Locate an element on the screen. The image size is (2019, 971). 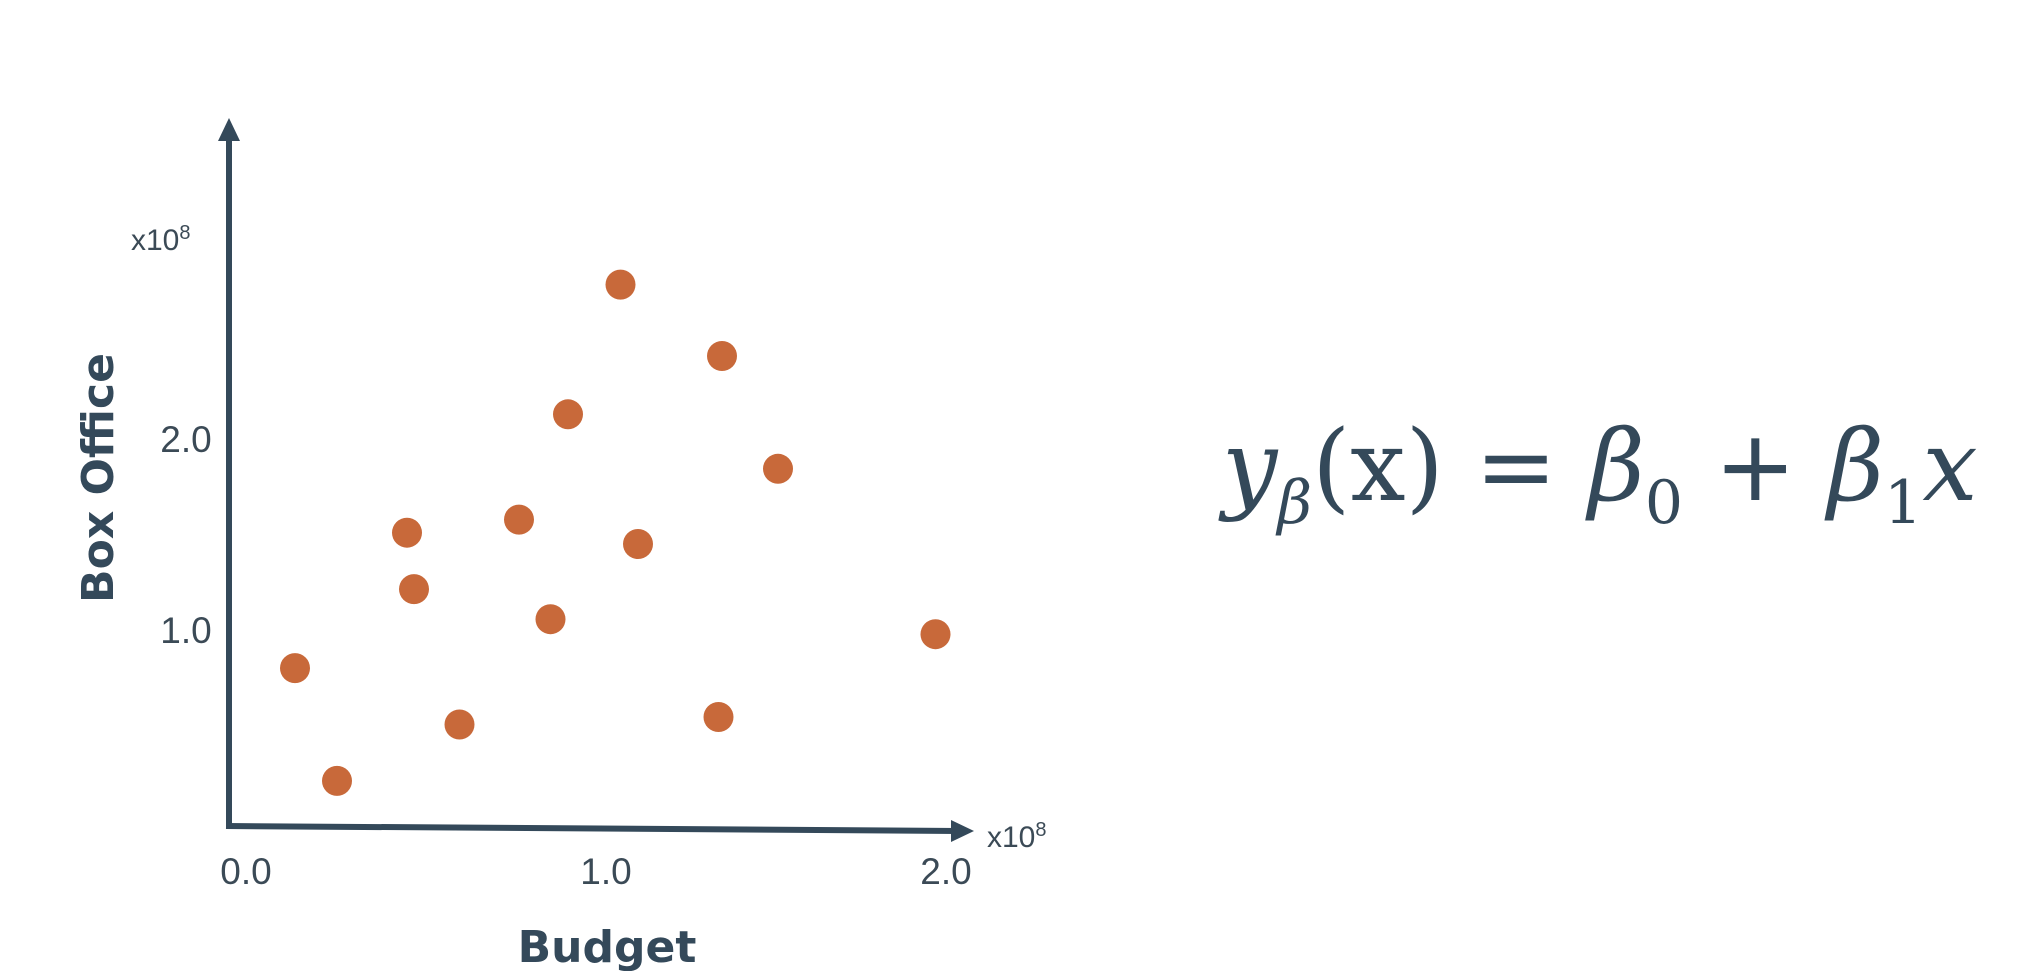
x-axis-line is located at coordinates (592, 828).